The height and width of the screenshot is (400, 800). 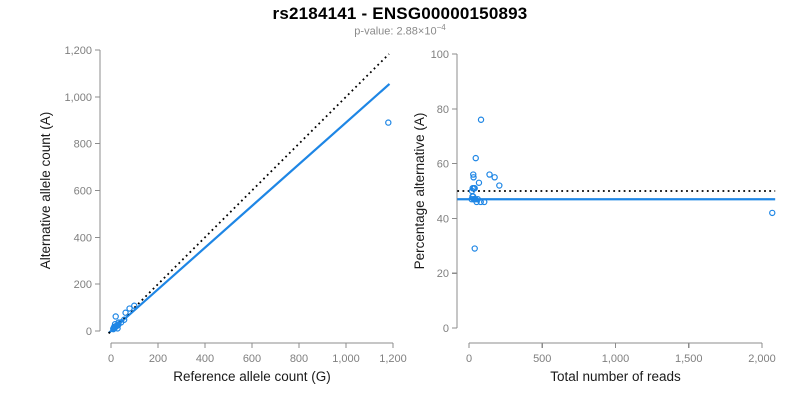 I want to click on y-tick-label: 800, so click(x=83, y=145).